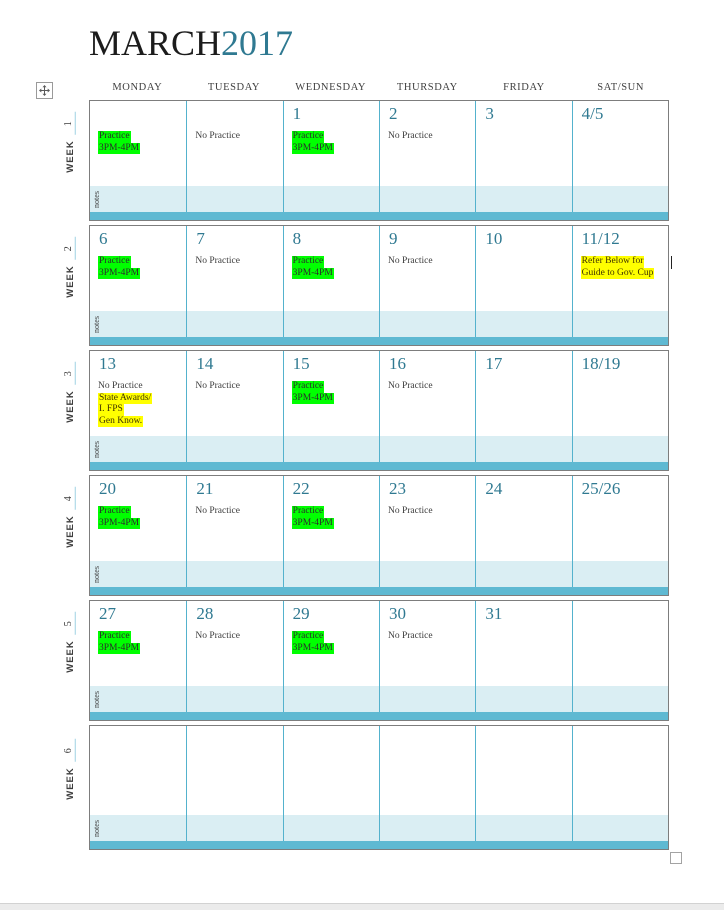 The image size is (724, 910). I want to click on week-label-rotated: WEEK 2, so click(69, 267).